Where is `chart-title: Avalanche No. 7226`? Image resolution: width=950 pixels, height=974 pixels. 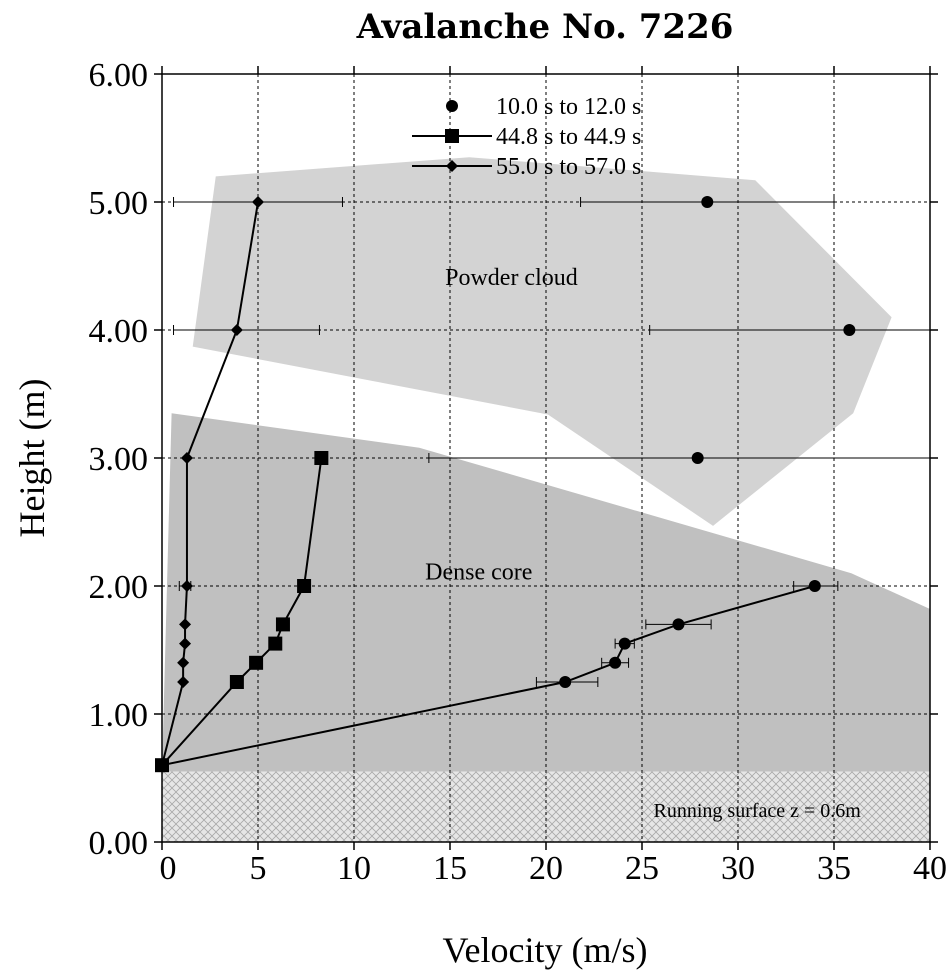 chart-title: Avalanche No. 7226 is located at coordinates (545, 27).